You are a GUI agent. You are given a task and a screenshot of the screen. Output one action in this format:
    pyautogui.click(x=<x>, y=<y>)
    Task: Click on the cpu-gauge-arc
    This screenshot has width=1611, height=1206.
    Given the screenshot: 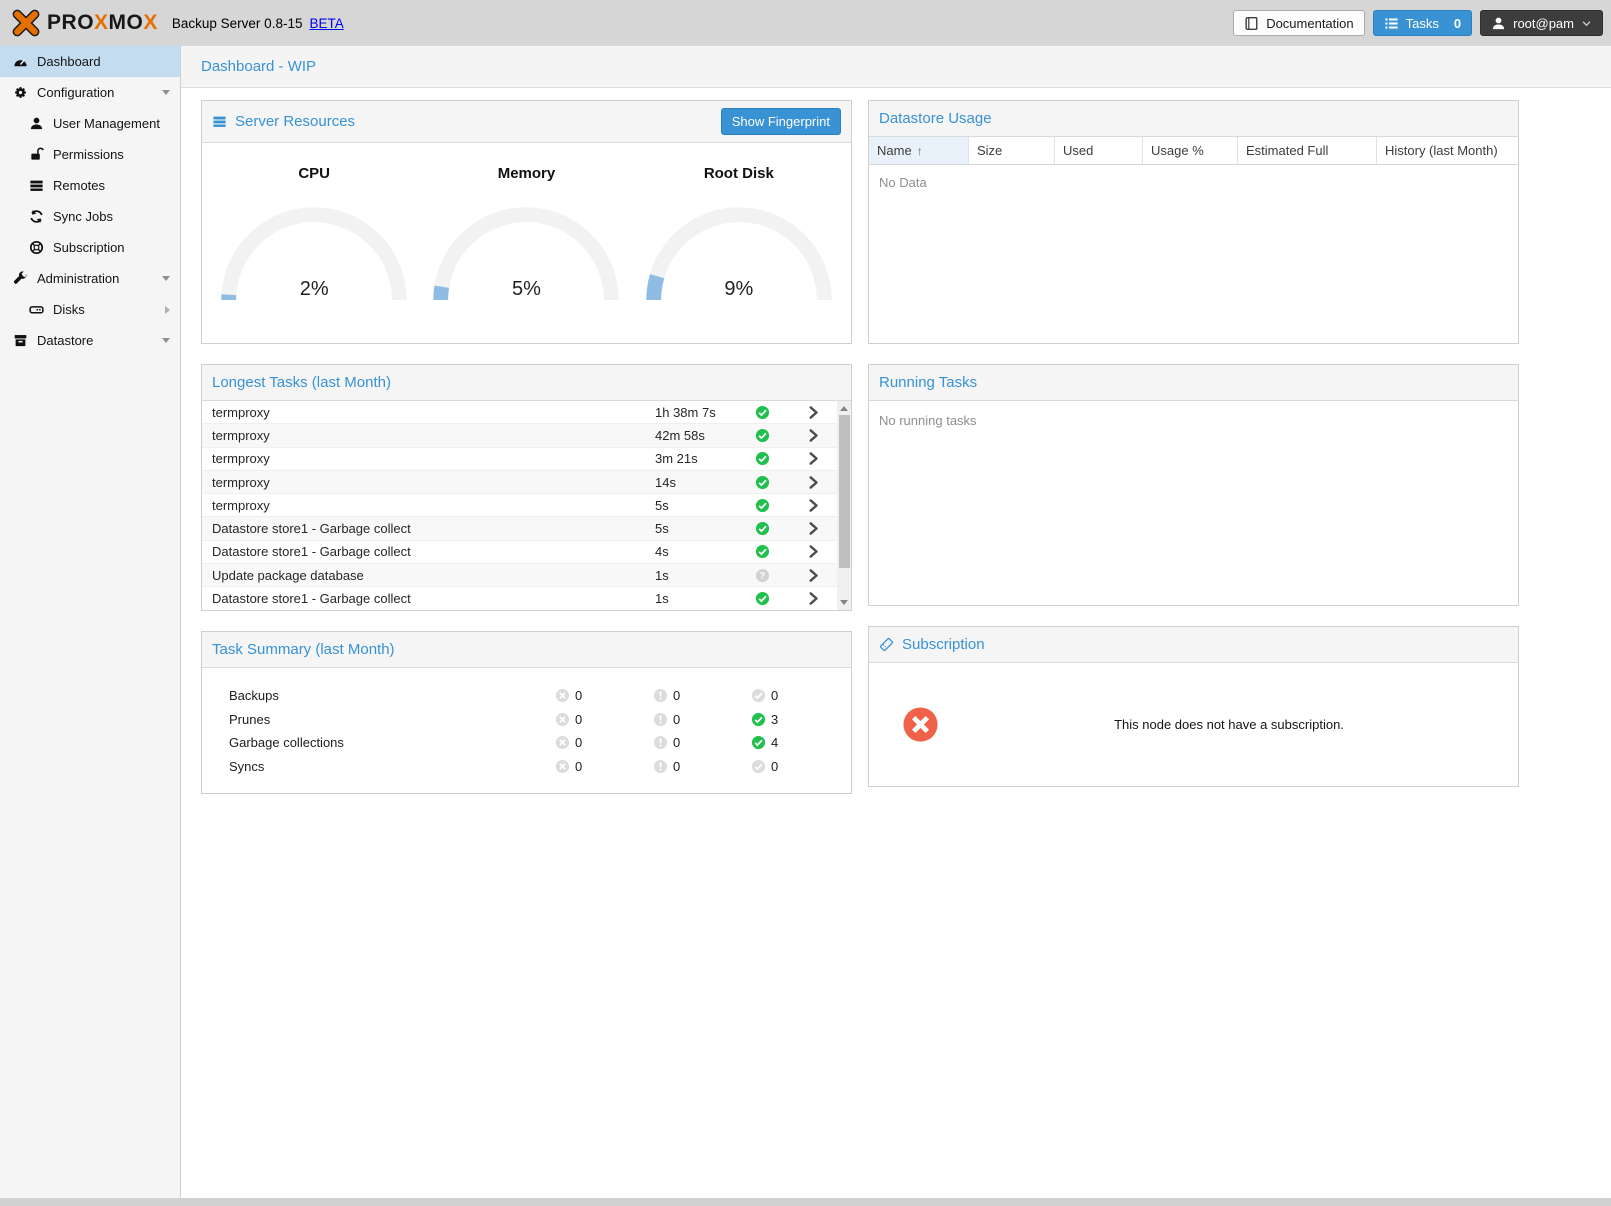 What is the action you would take?
    pyautogui.click(x=314, y=254)
    